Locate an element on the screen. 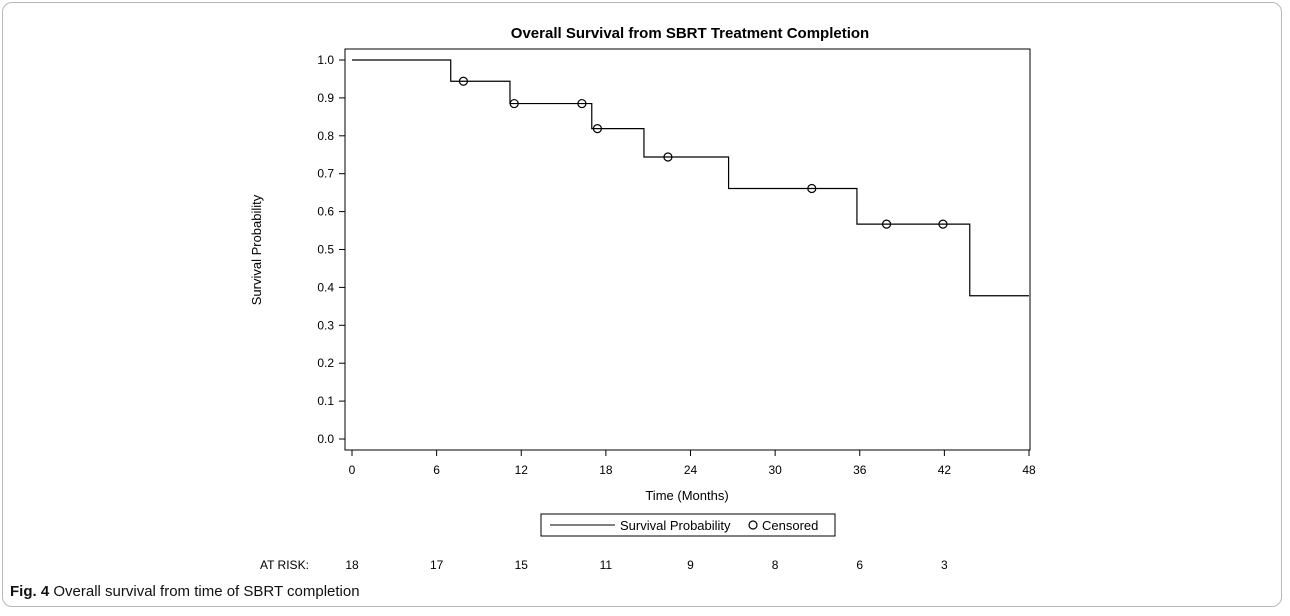  y-tick-label: 1.0 is located at coordinates (325, 60).